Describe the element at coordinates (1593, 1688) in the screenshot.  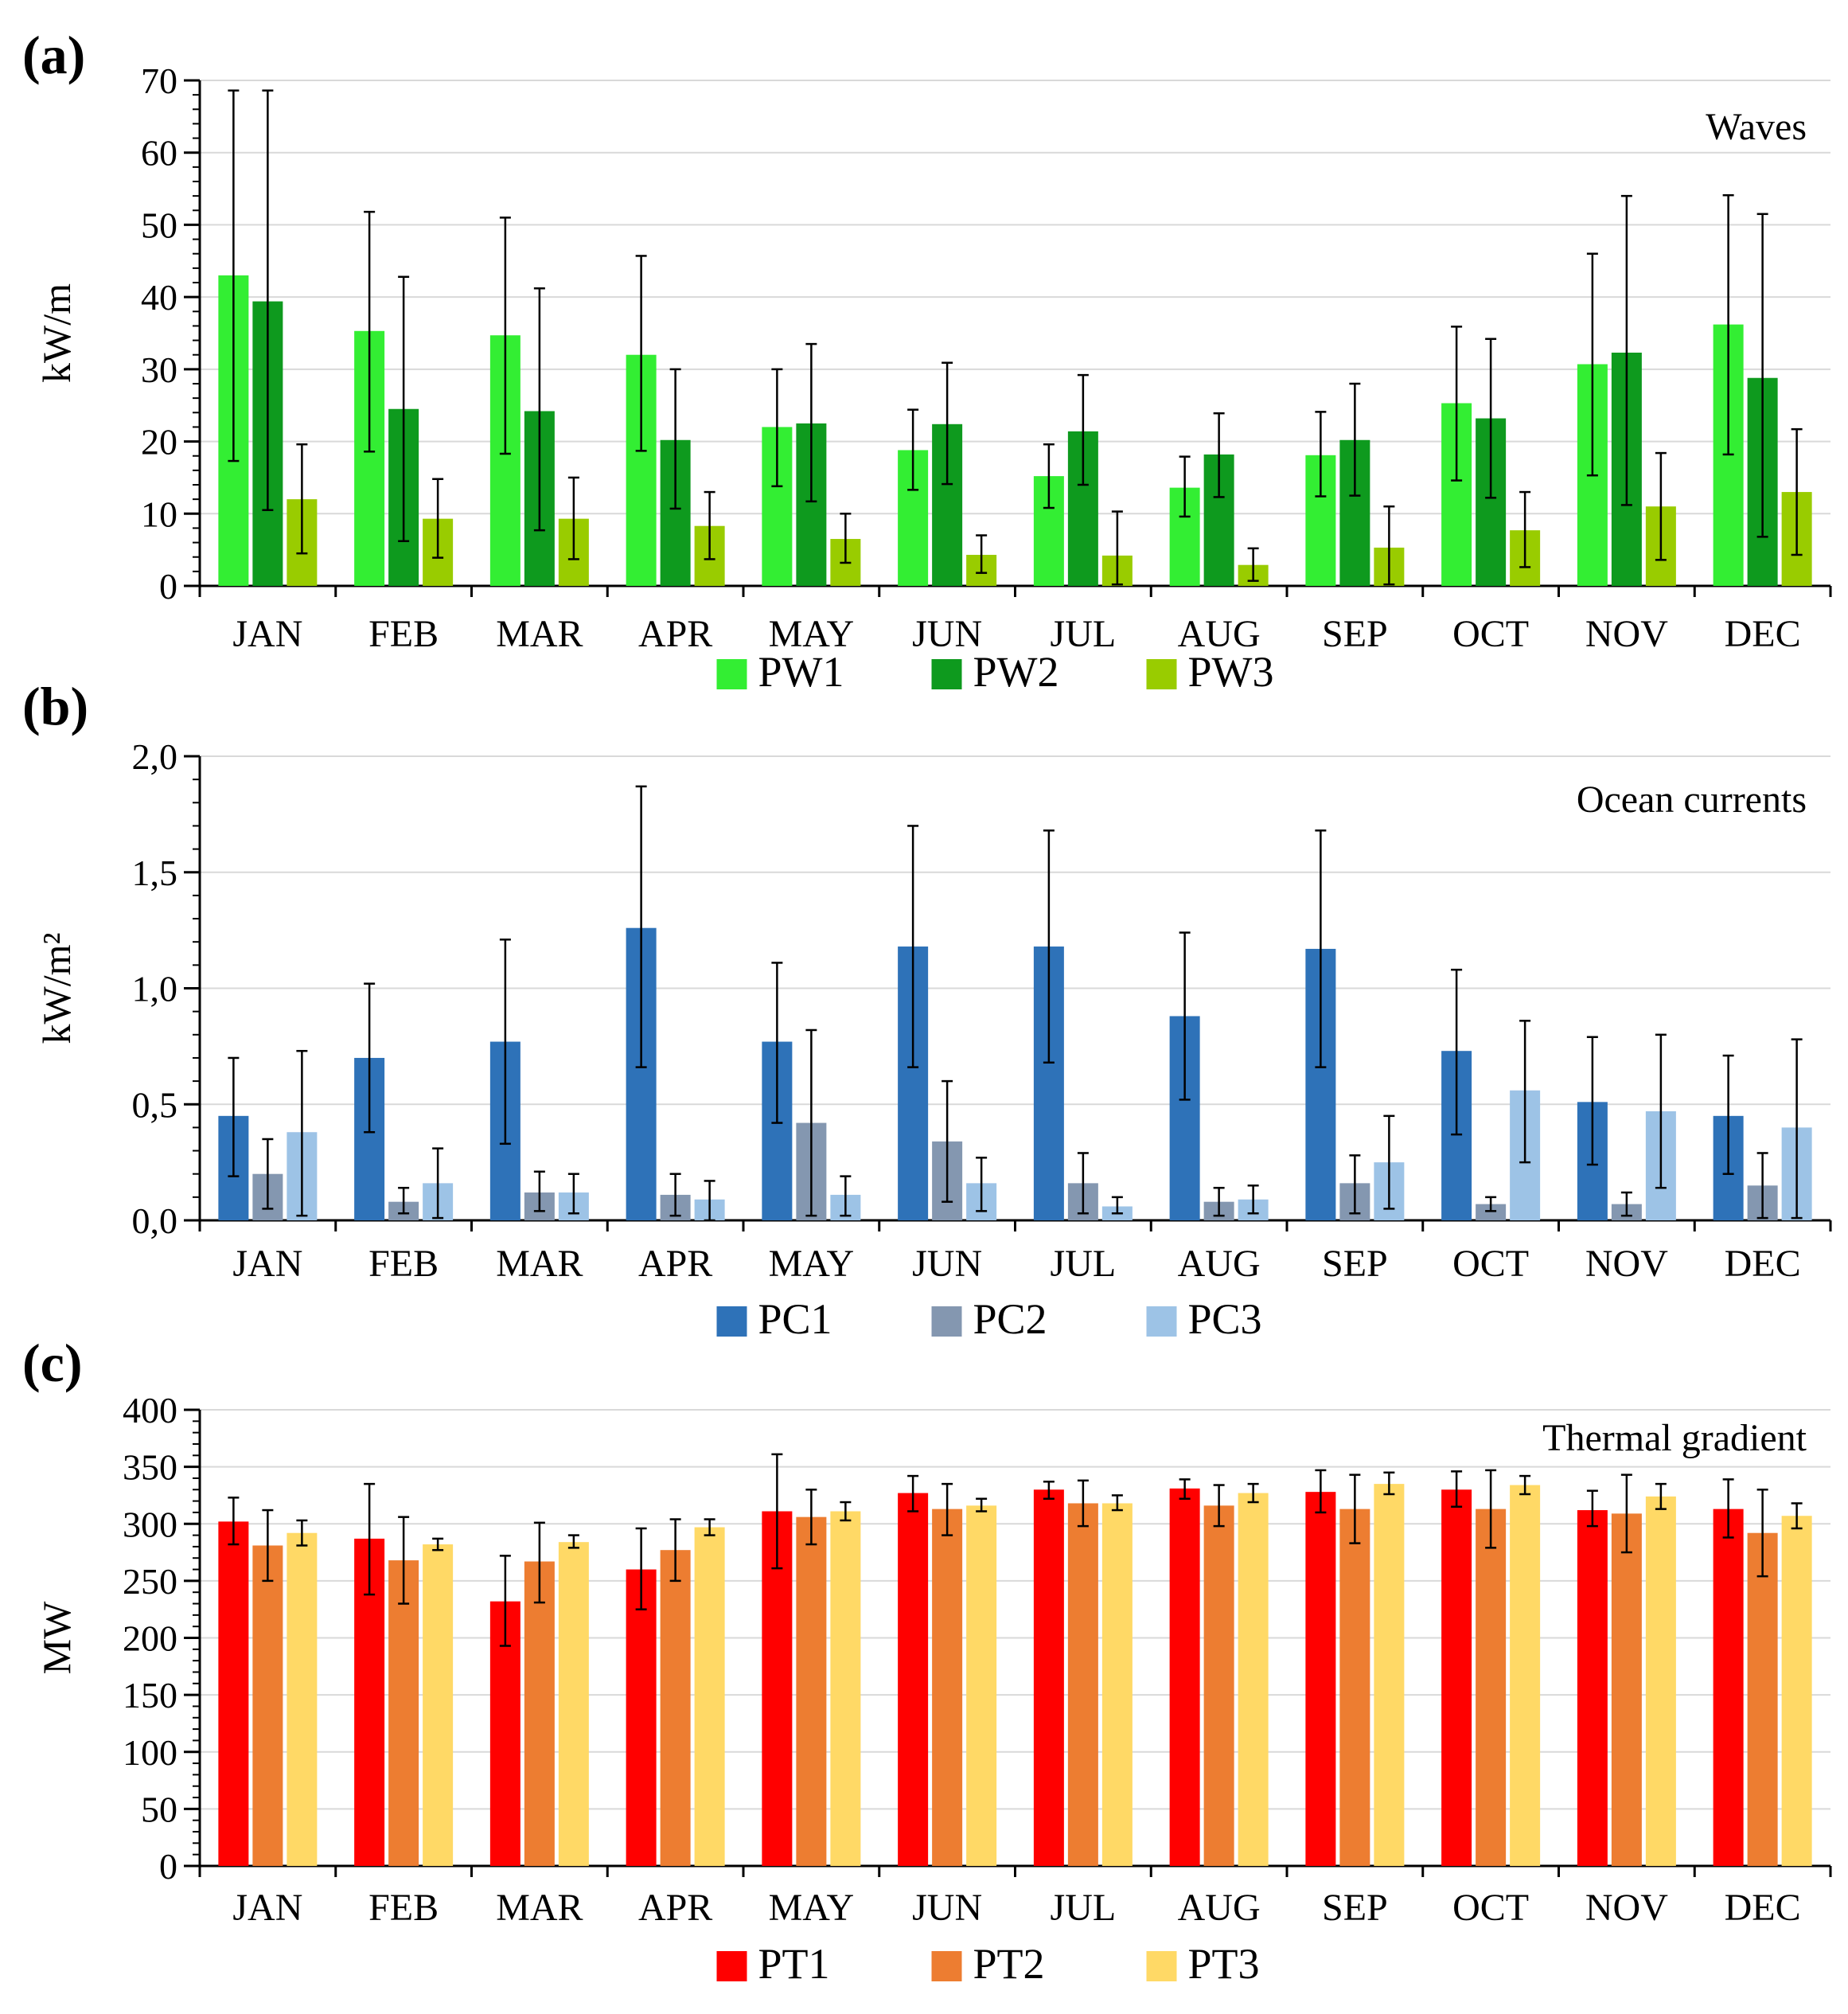
I see `bar-pt1-nov` at that location.